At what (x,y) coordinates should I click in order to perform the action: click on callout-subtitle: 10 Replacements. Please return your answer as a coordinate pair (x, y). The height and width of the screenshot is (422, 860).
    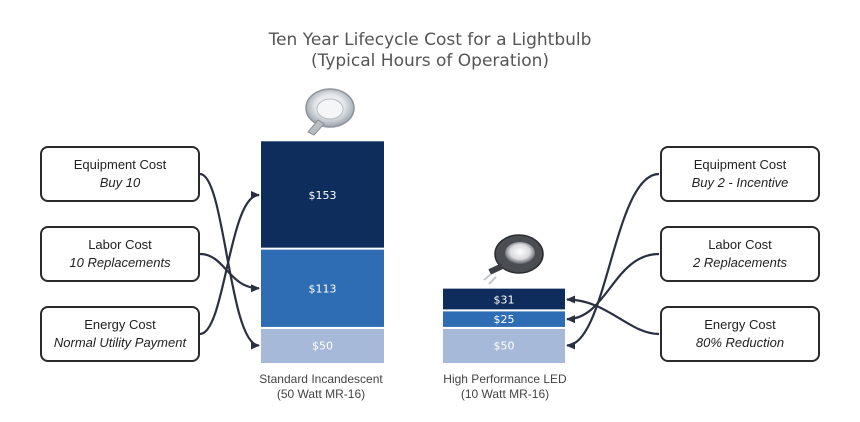
    Looking at the image, I should click on (120, 262).